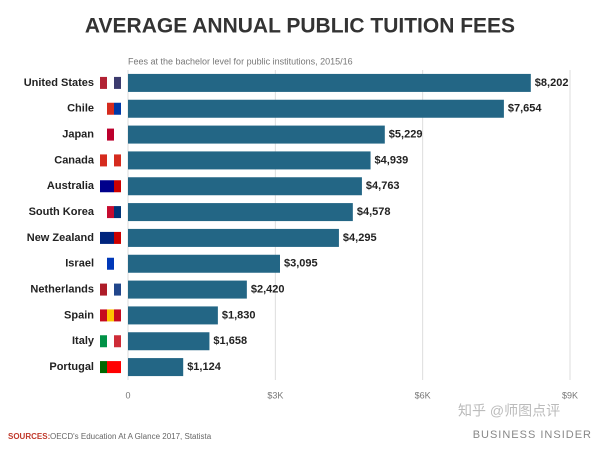 The height and width of the screenshot is (450, 600). What do you see at coordinates (275, 395) in the screenshot?
I see `x-tick-label: $3K` at bounding box center [275, 395].